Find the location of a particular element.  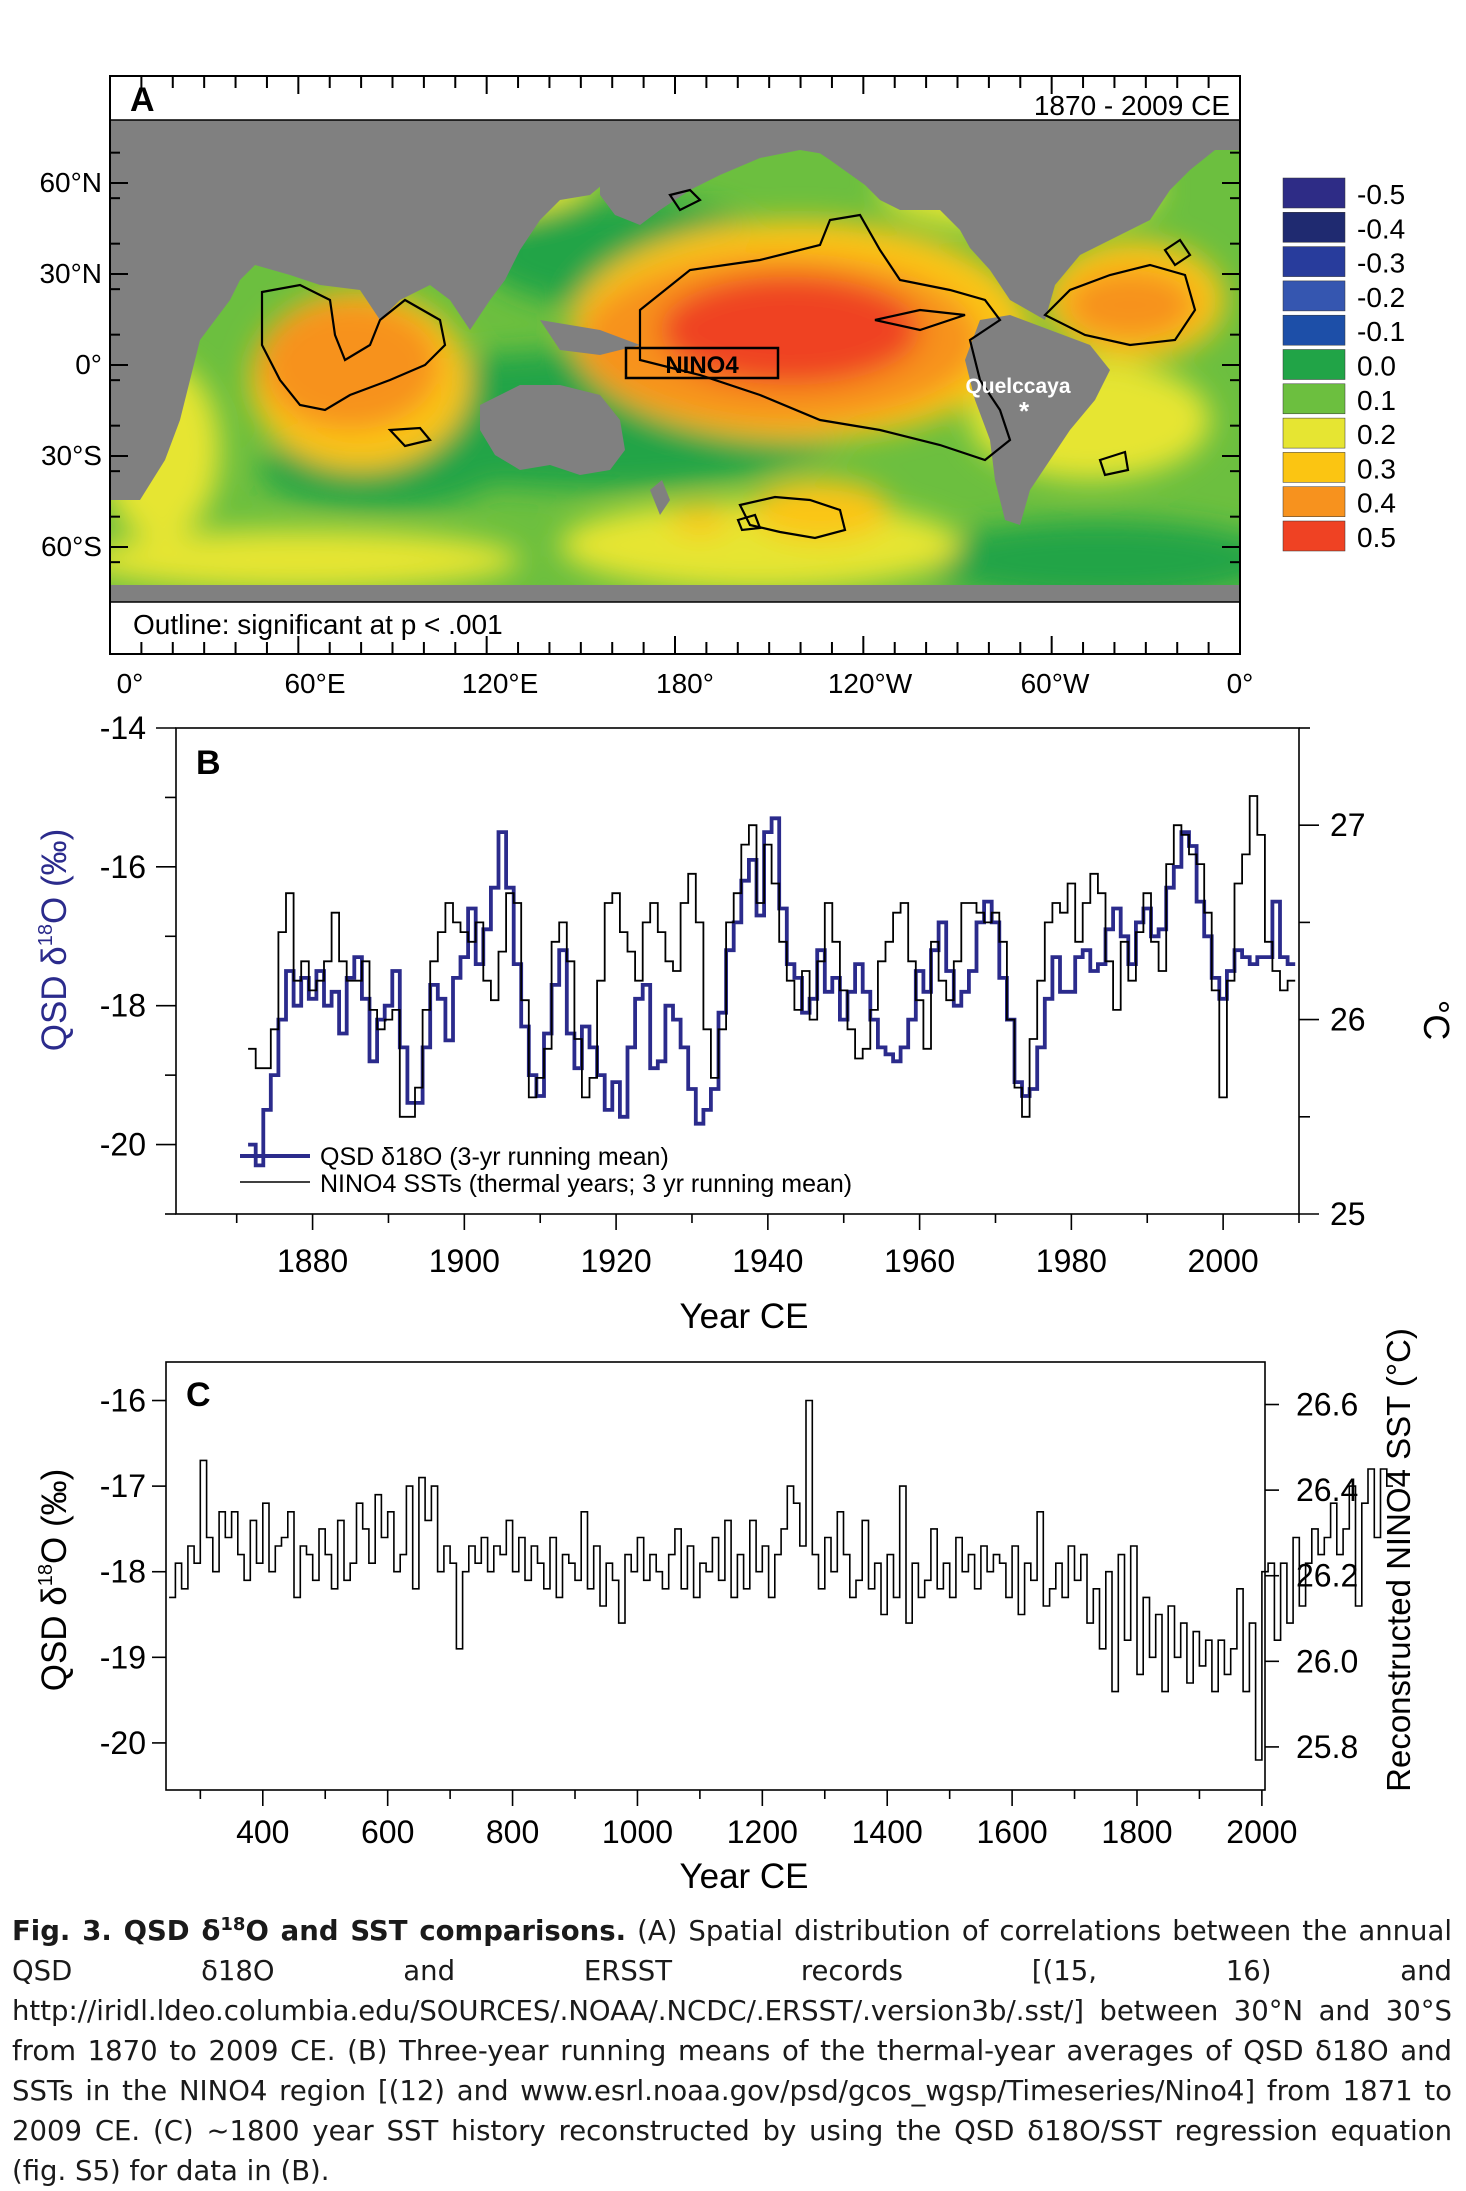

map-xtick-label: 120°W is located at coordinates (870, 683).